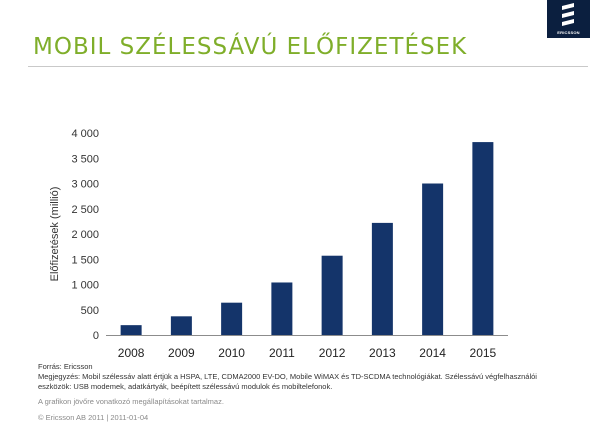  Describe the element at coordinates (85, 260) in the screenshot. I see `y-tick-label: 1 500` at that location.